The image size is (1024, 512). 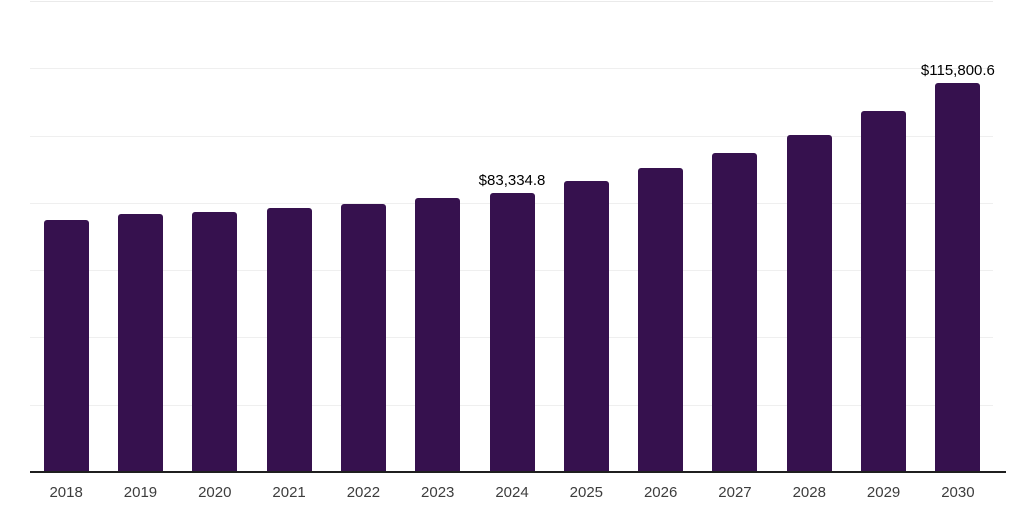 I want to click on bar-slot: 2019, so click(x=140, y=251).